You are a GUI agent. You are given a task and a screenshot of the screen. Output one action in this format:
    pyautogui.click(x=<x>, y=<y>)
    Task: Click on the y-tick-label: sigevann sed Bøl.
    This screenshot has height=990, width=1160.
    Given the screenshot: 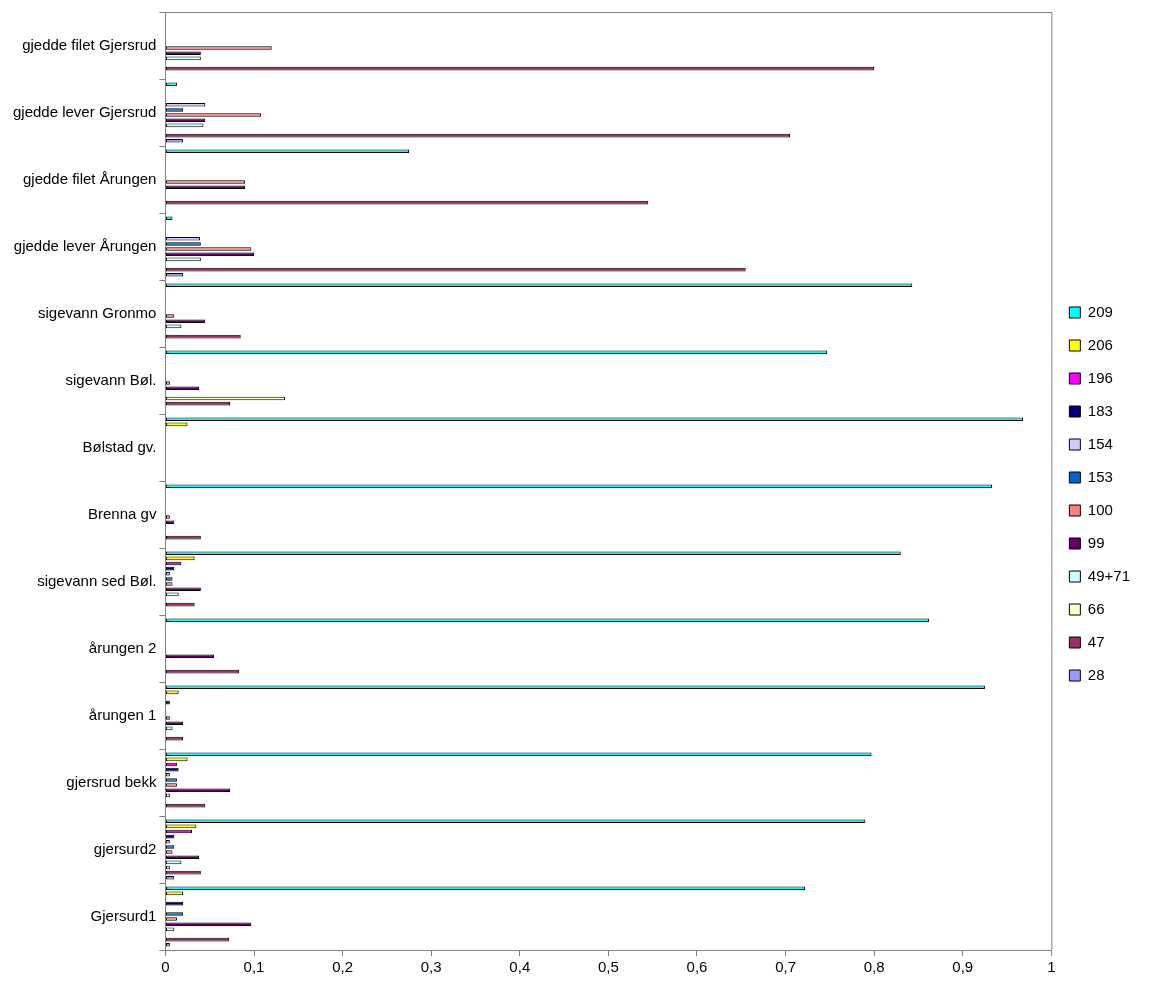 What is the action you would take?
    pyautogui.click(x=97, y=580)
    